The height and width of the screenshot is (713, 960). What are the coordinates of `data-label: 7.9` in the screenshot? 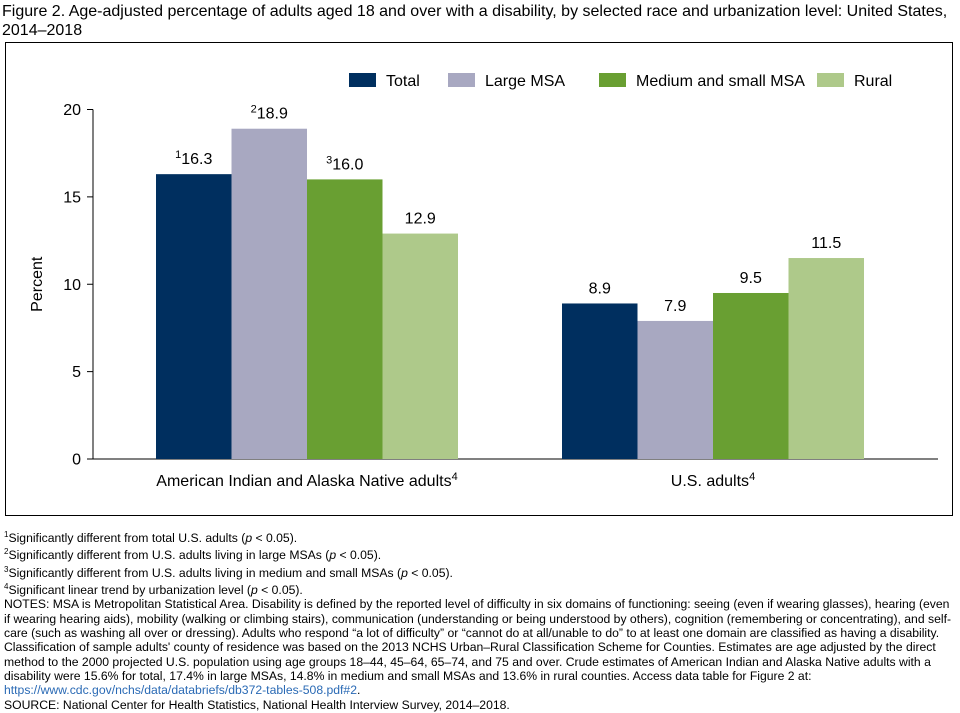 It's located at (675, 306).